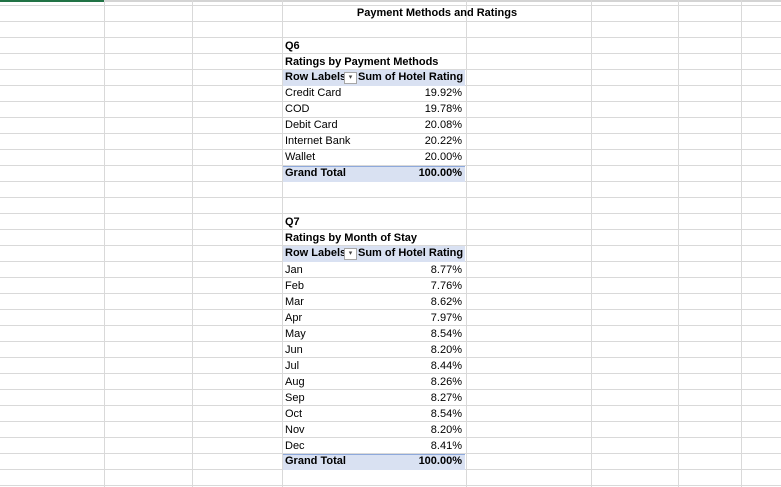 This screenshot has height=487, width=781. What do you see at coordinates (297, 109) in the screenshot?
I see `q6-row-label: COD` at bounding box center [297, 109].